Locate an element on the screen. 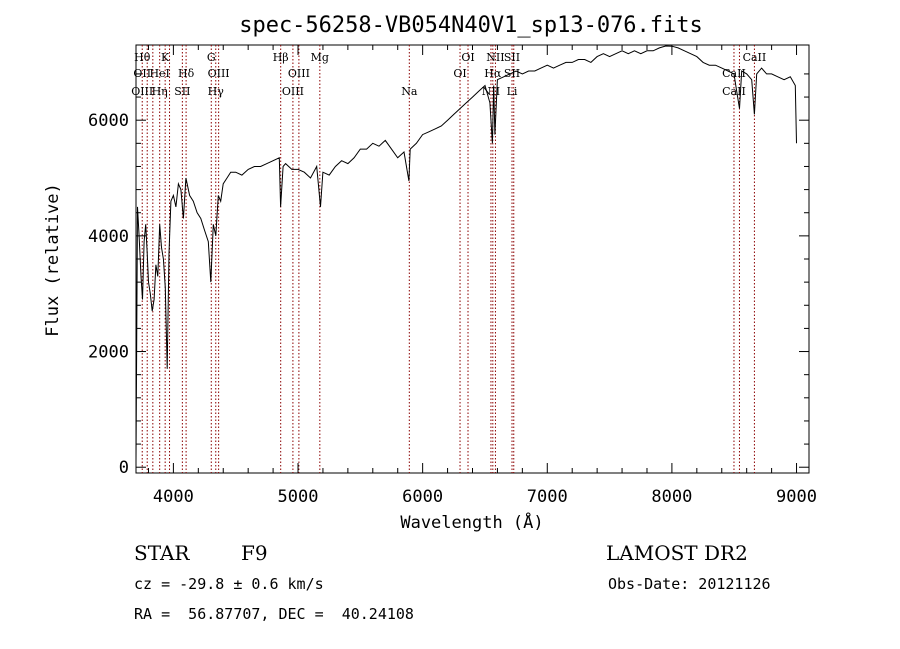  line-marker-label: Na is located at coordinates (409, 91).